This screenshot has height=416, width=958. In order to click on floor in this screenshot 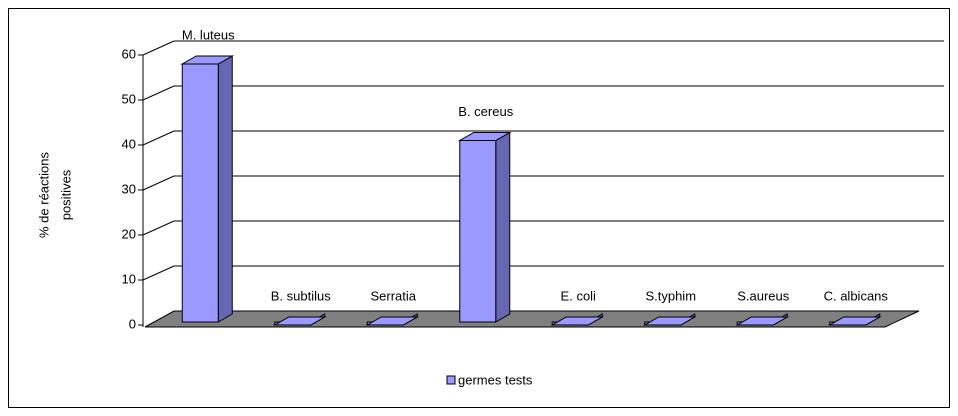, I will do `click(532, 319)`.